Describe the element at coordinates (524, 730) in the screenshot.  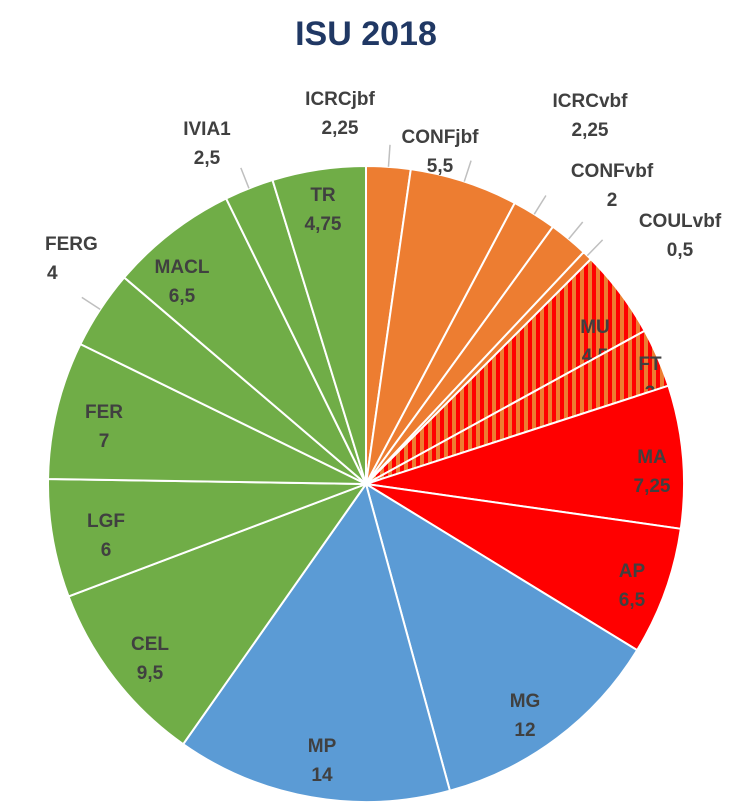
I see `value-label: 12` at that location.